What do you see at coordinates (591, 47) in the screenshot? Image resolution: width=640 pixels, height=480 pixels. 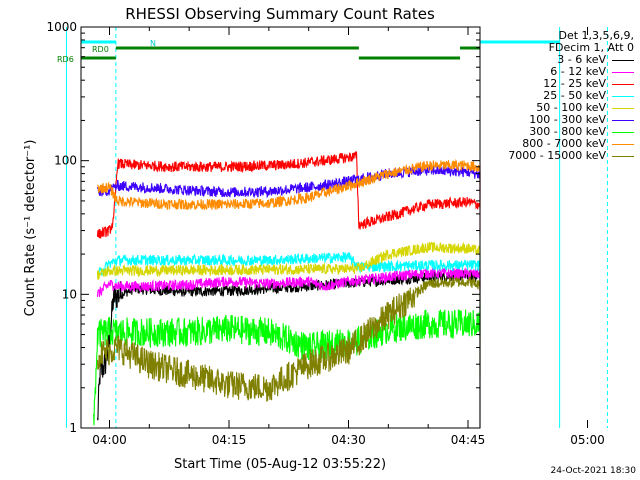 I see `legend-header: FDecim 1, Att 0` at bounding box center [591, 47].